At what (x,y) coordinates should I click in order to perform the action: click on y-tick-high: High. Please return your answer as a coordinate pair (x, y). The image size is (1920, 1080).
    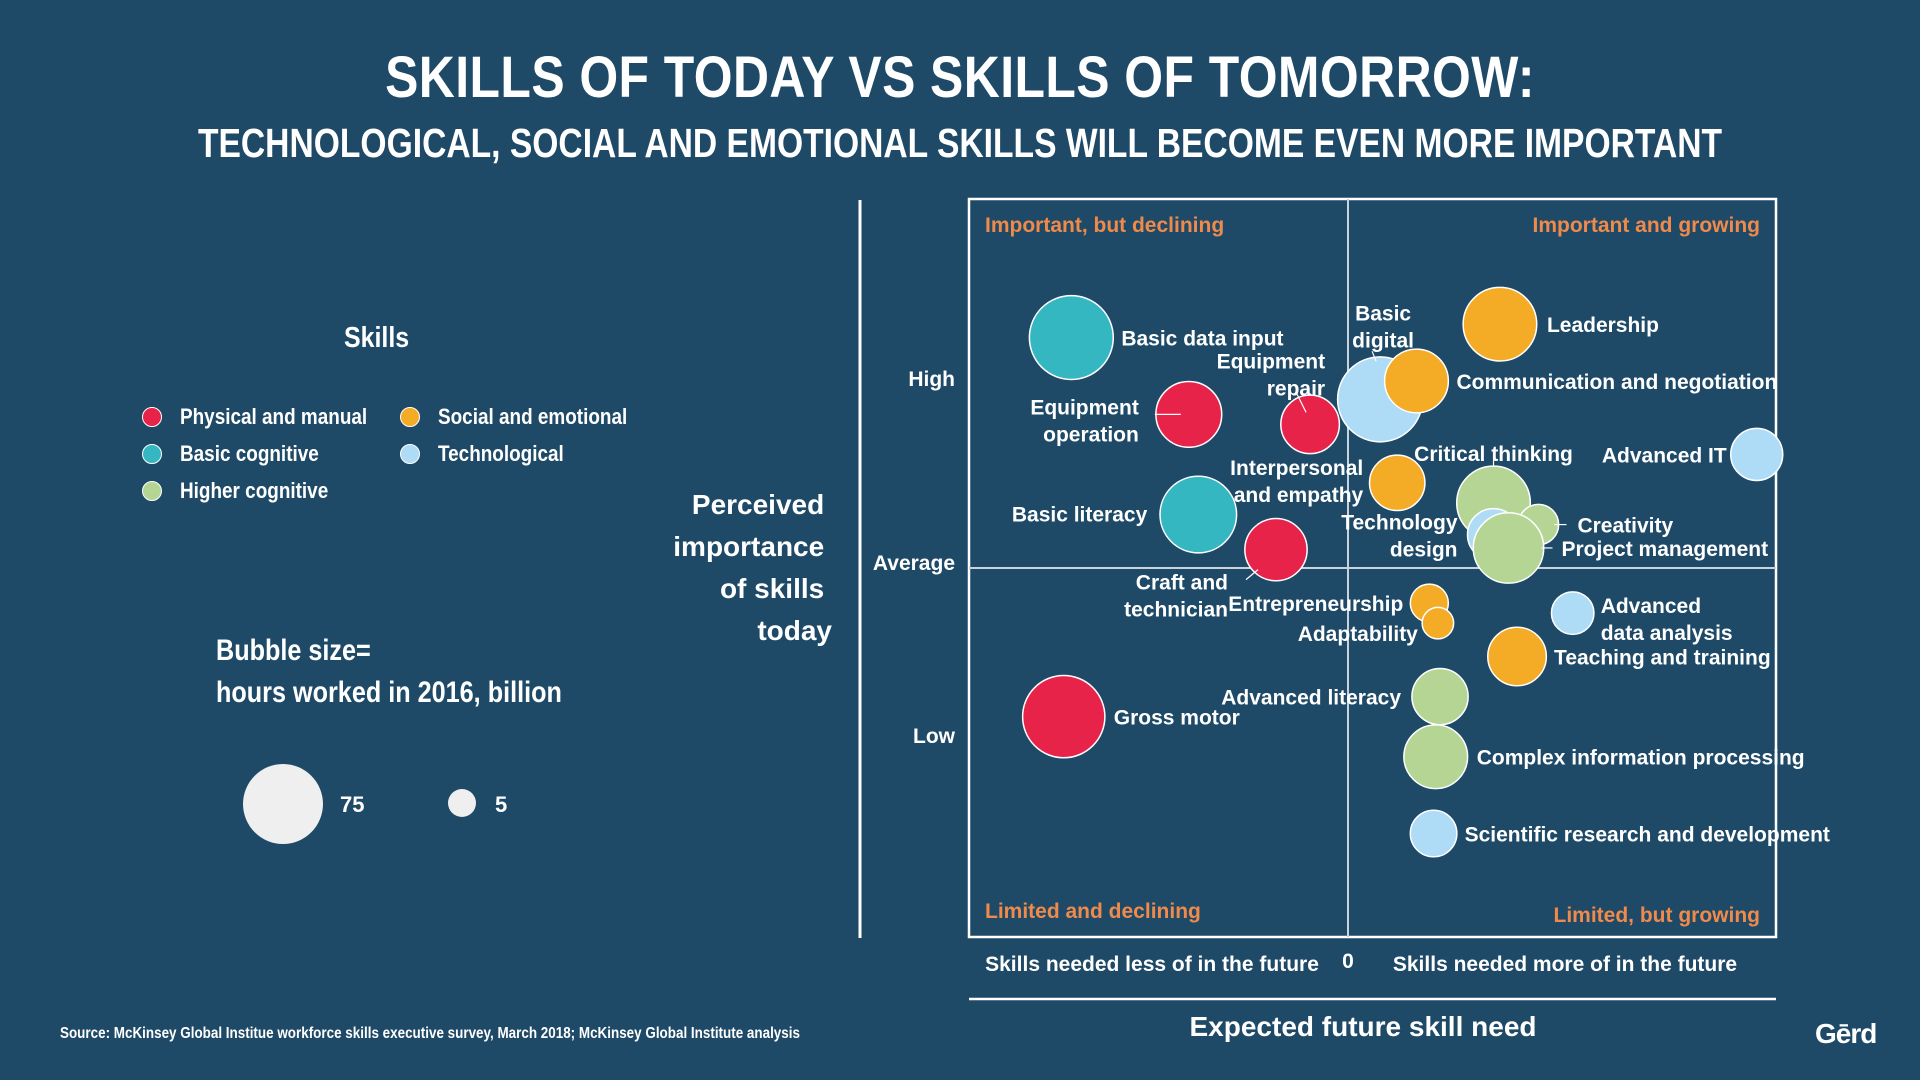
    Looking at the image, I should click on (931, 379).